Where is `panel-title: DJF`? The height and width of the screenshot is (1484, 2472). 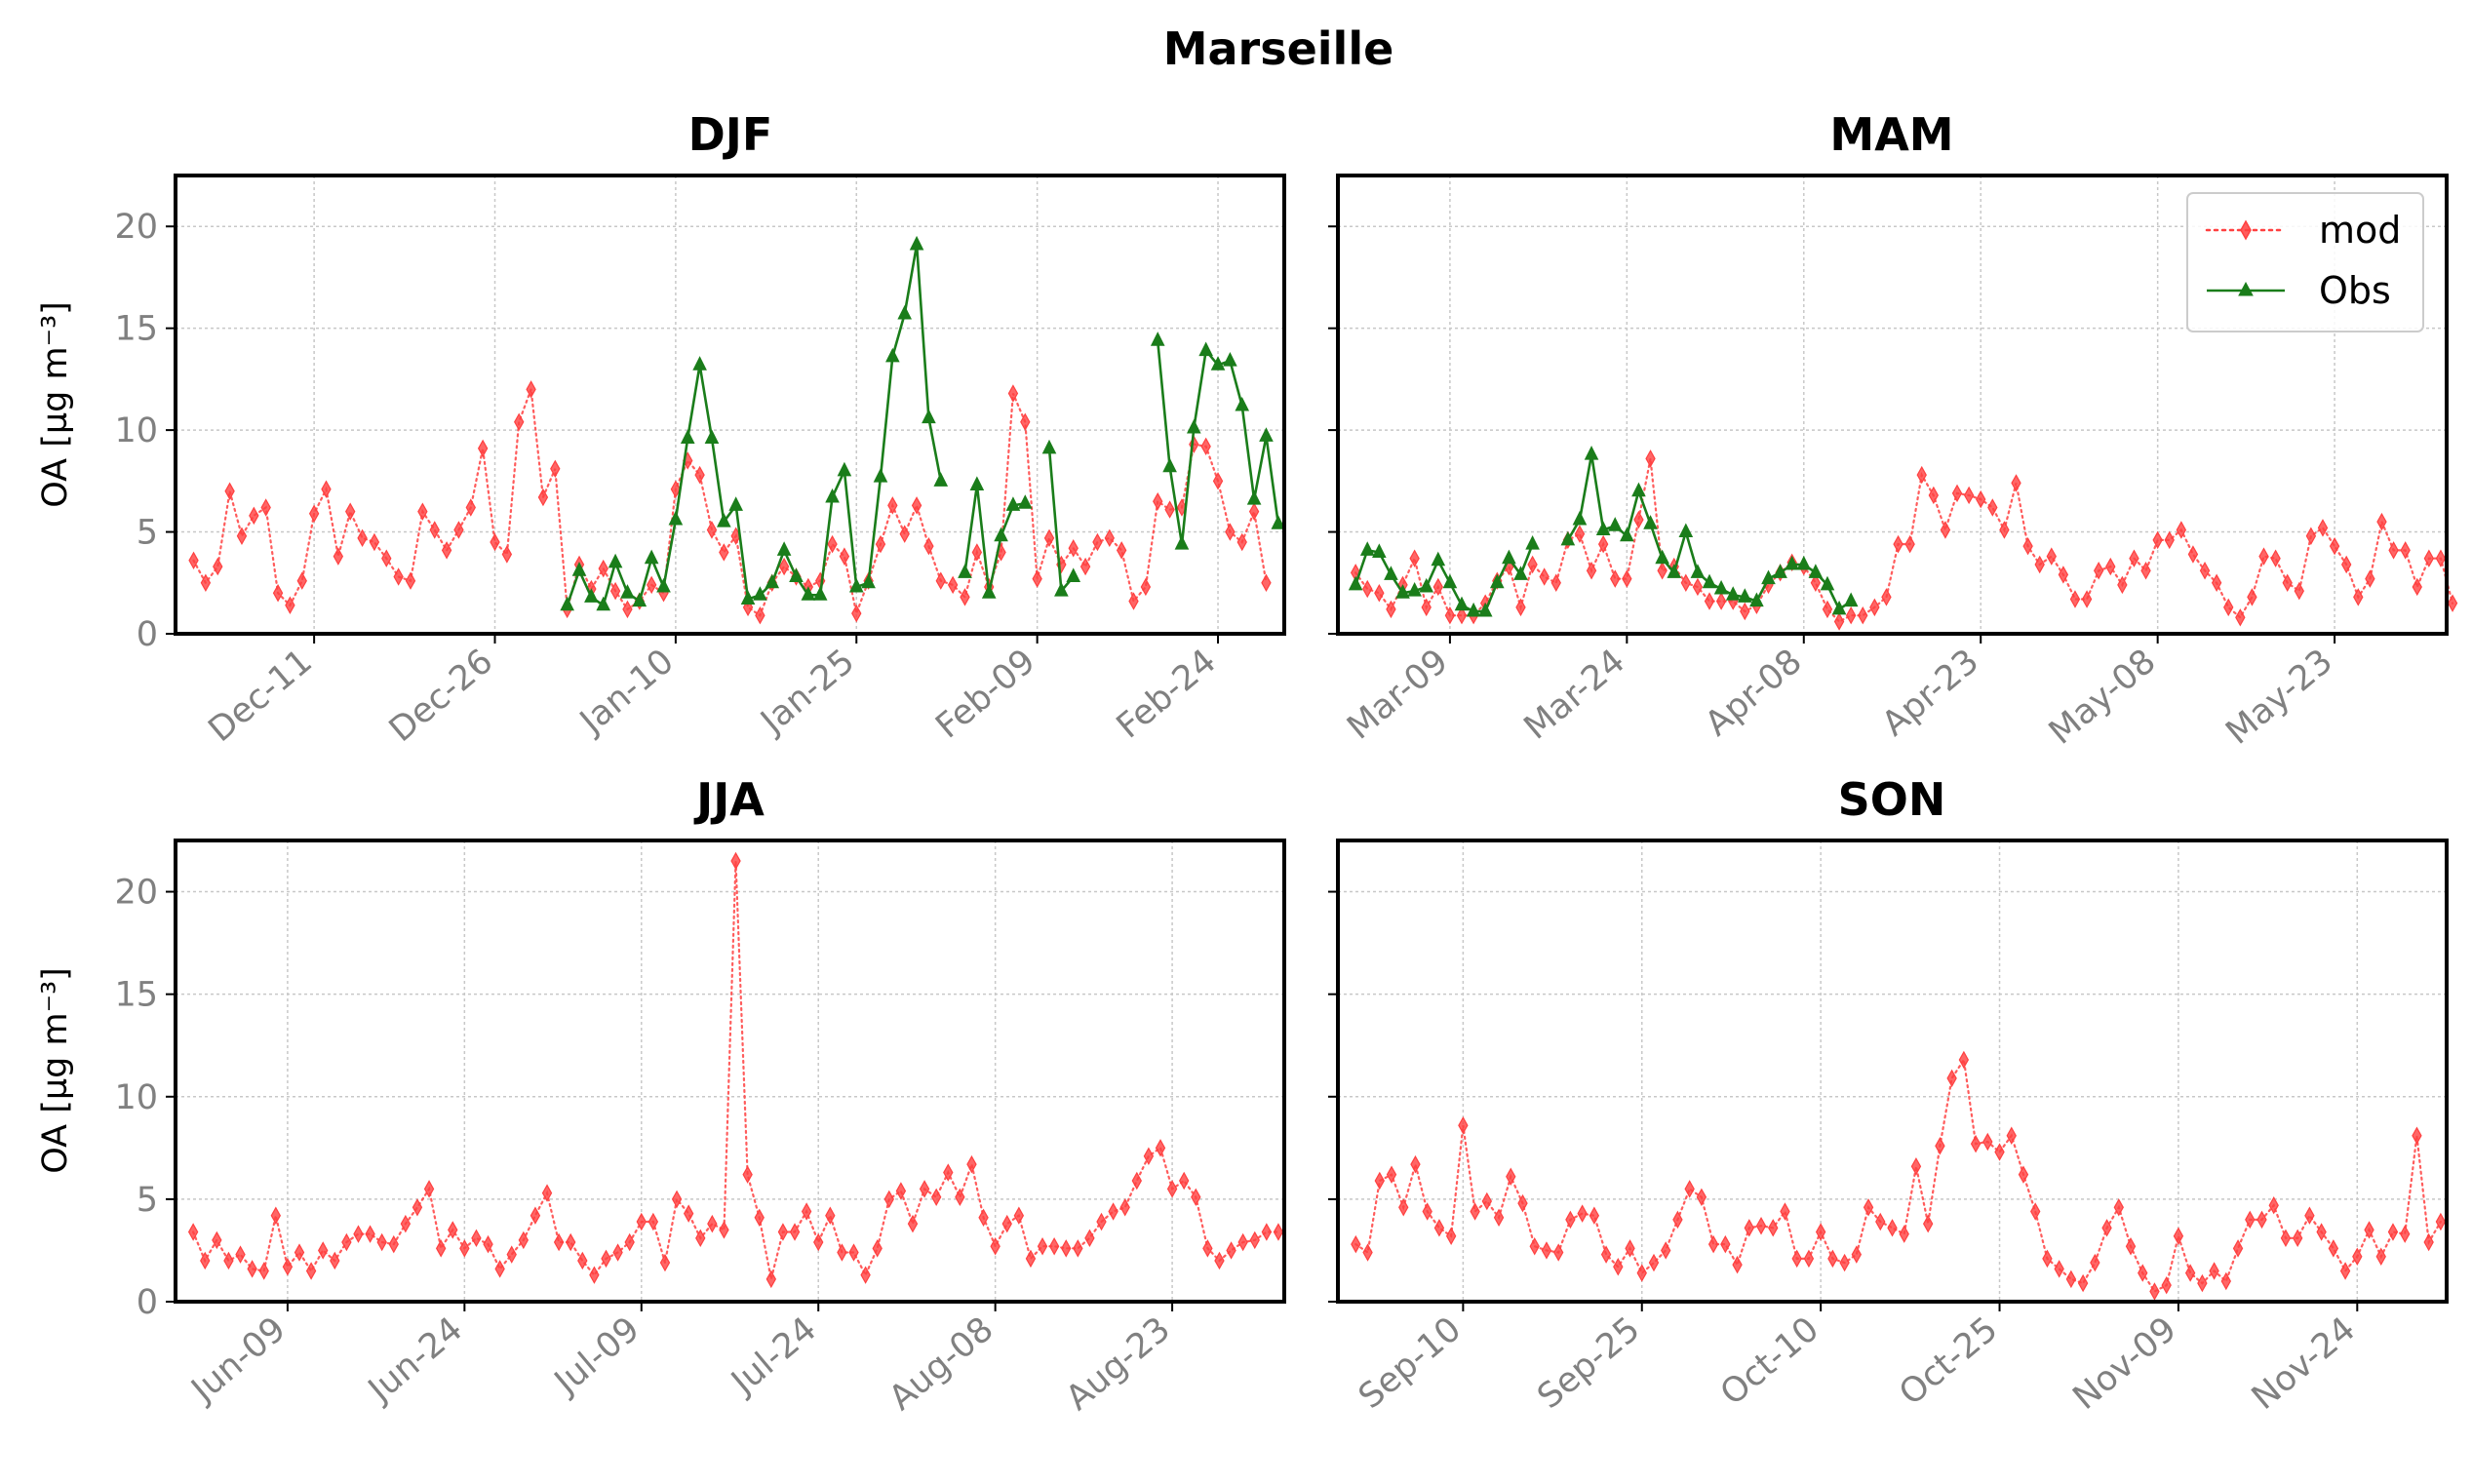
panel-title: DJF is located at coordinates (730, 134).